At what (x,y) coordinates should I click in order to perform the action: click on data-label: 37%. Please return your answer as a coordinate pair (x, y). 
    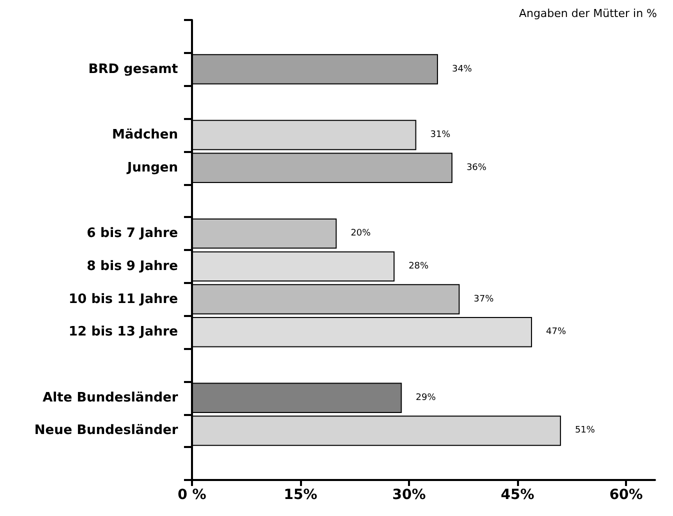
    Looking at the image, I should click on (484, 299).